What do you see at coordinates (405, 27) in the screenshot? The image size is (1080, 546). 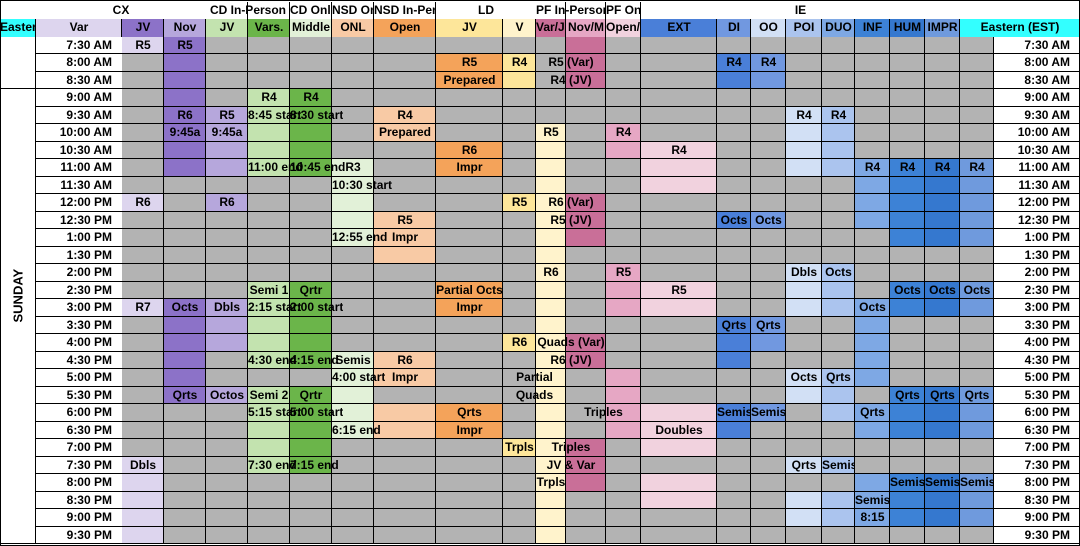 I see `header-8: Open` at bounding box center [405, 27].